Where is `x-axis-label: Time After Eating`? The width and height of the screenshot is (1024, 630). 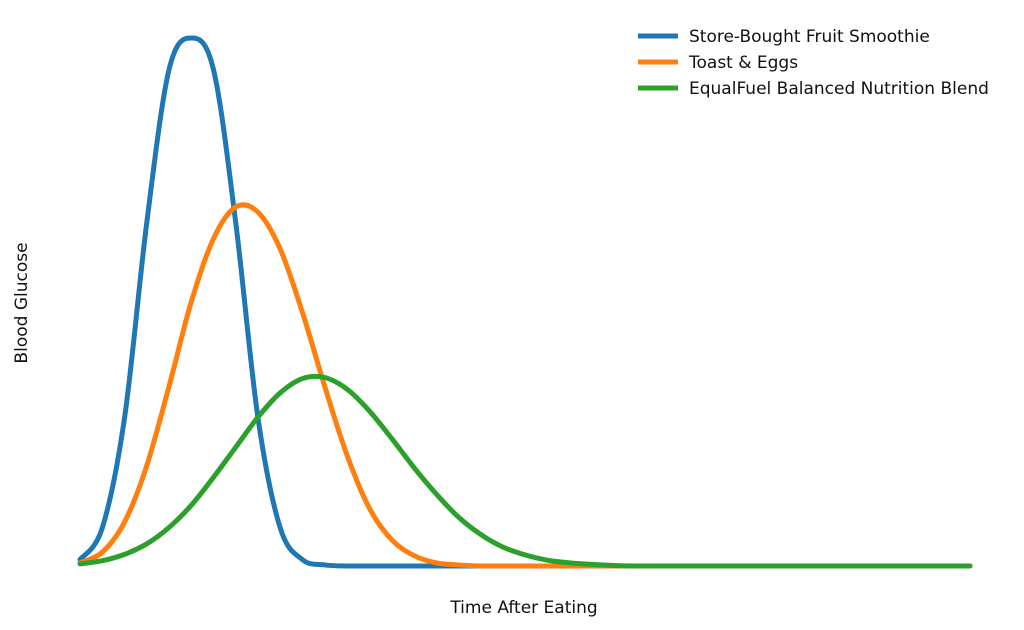 x-axis-label: Time After Eating is located at coordinates (523, 608).